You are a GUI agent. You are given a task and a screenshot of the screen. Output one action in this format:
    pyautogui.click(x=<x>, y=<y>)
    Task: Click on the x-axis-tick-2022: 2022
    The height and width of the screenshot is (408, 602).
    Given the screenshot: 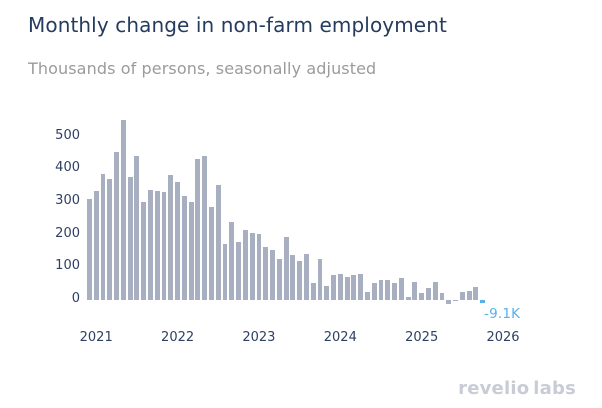 What is the action you would take?
    pyautogui.click(x=178, y=337)
    